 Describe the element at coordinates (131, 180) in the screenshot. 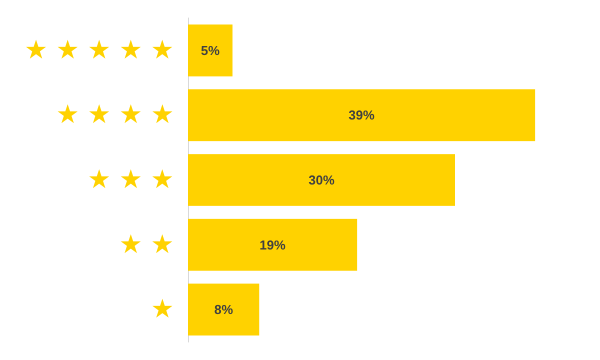

I see `y-tick-label: ★ ★ ★` at that location.